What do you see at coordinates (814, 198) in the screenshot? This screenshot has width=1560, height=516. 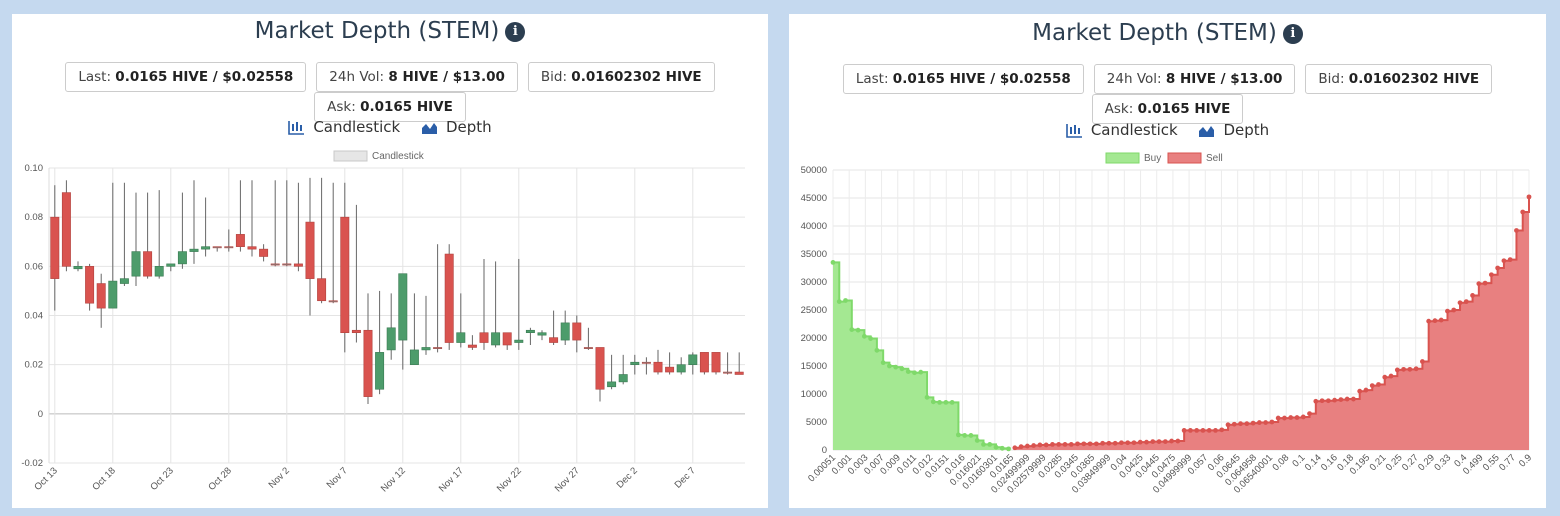 I see `y-tick-label: 45000` at bounding box center [814, 198].